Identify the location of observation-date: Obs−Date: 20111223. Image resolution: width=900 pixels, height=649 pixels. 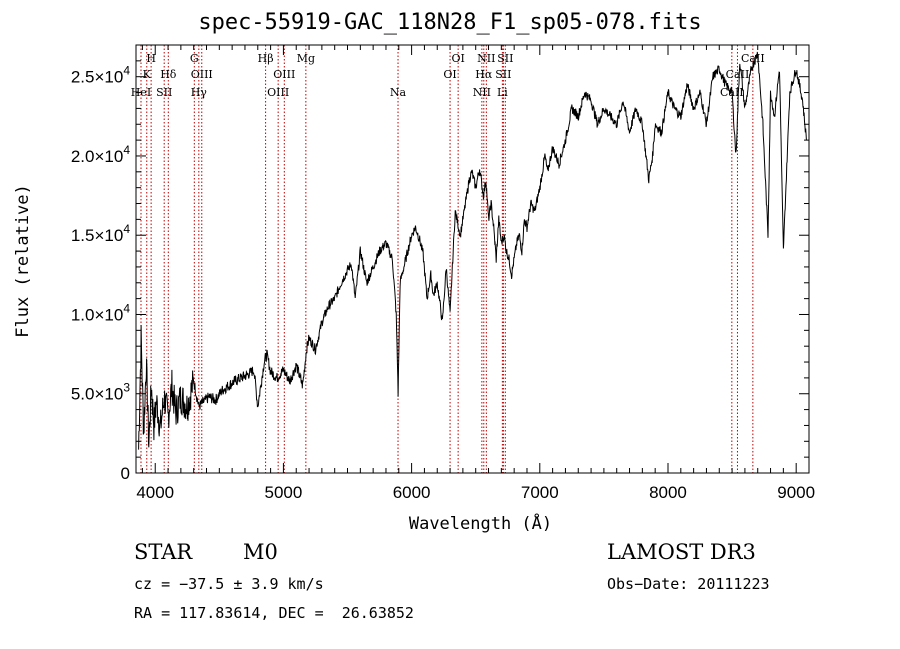
(688, 584).